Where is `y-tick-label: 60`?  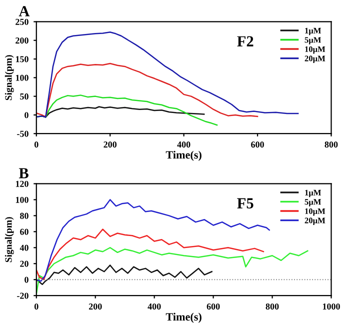
y-tick-label: 60 is located at coordinates (24, 231).